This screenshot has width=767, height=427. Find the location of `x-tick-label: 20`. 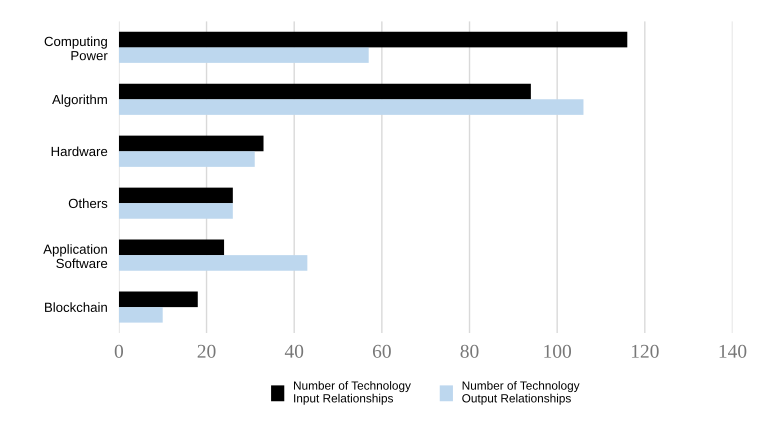

x-tick-label: 20 is located at coordinates (207, 351).